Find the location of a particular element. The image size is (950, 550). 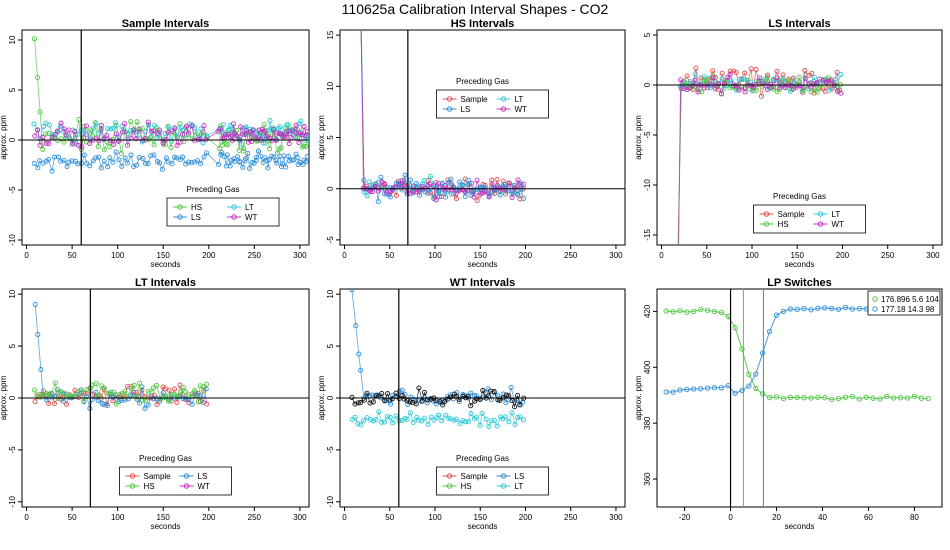

x-tick-label: 50 is located at coordinates (72, 517).